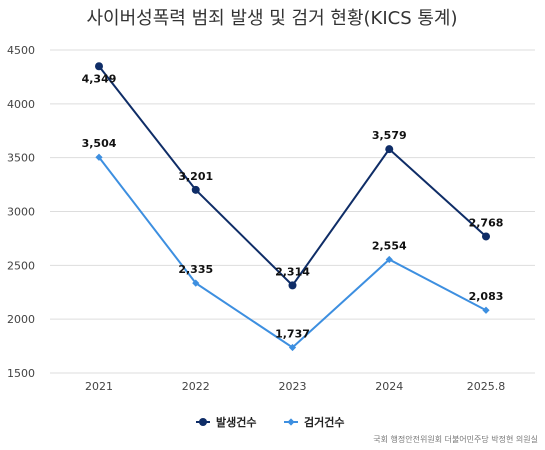 This screenshot has width=545, height=450. I want to click on data-label: 3,504, so click(99, 143).